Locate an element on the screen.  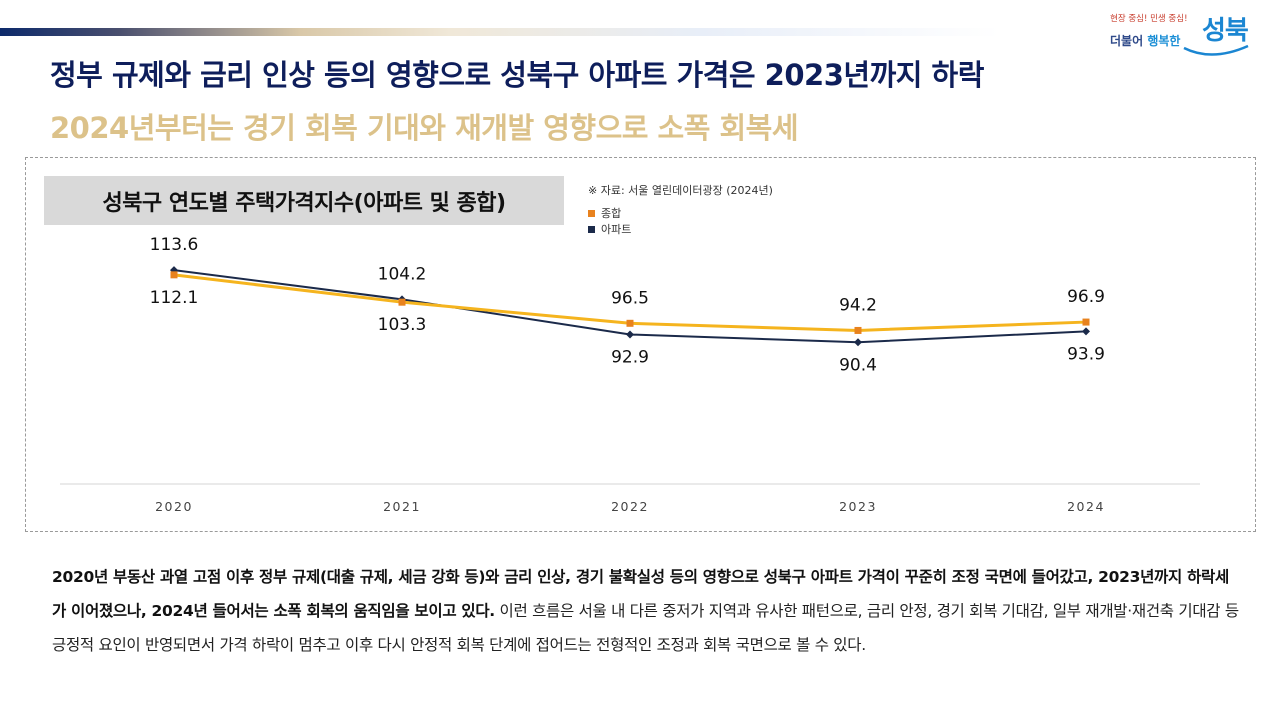
data-label-apartment: 104.2 is located at coordinates (402, 274).